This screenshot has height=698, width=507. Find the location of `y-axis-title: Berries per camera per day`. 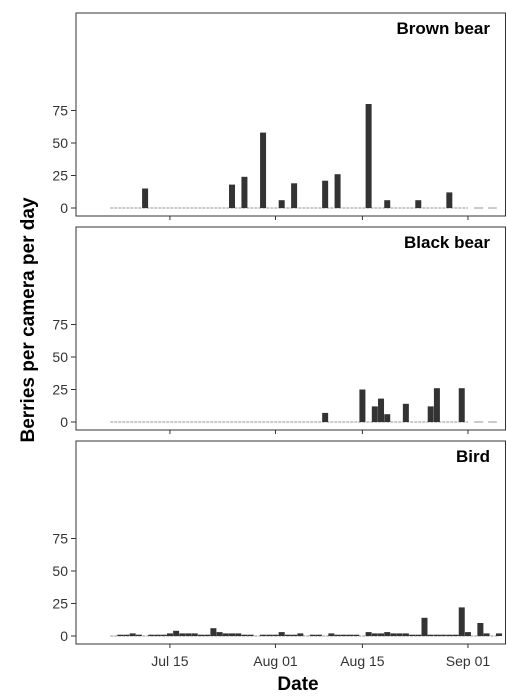

y-axis-title: Berries per camera per day is located at coordinates (28, 319).